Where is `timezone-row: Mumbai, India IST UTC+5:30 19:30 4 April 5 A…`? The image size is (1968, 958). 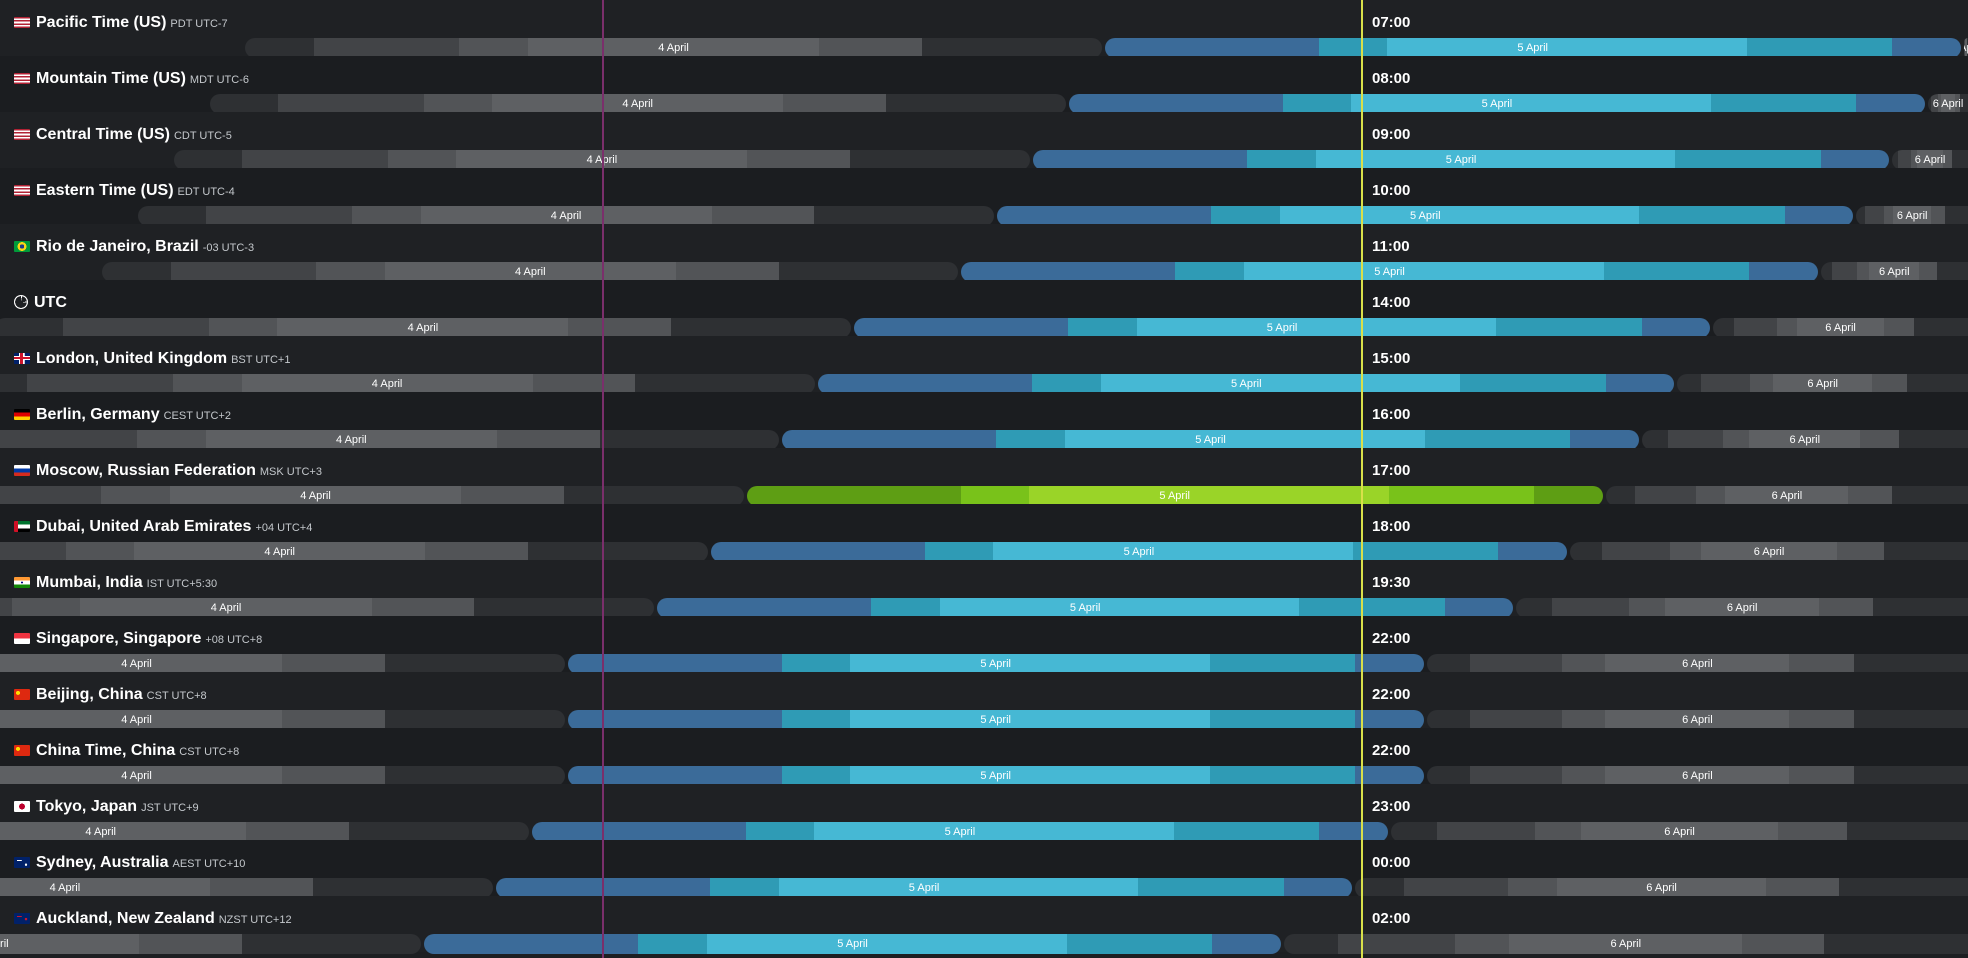
timezone-row: Mumbai, India IST UTC+5:30 19:30 4 April 5 A… is located at coordinates (984, 589).